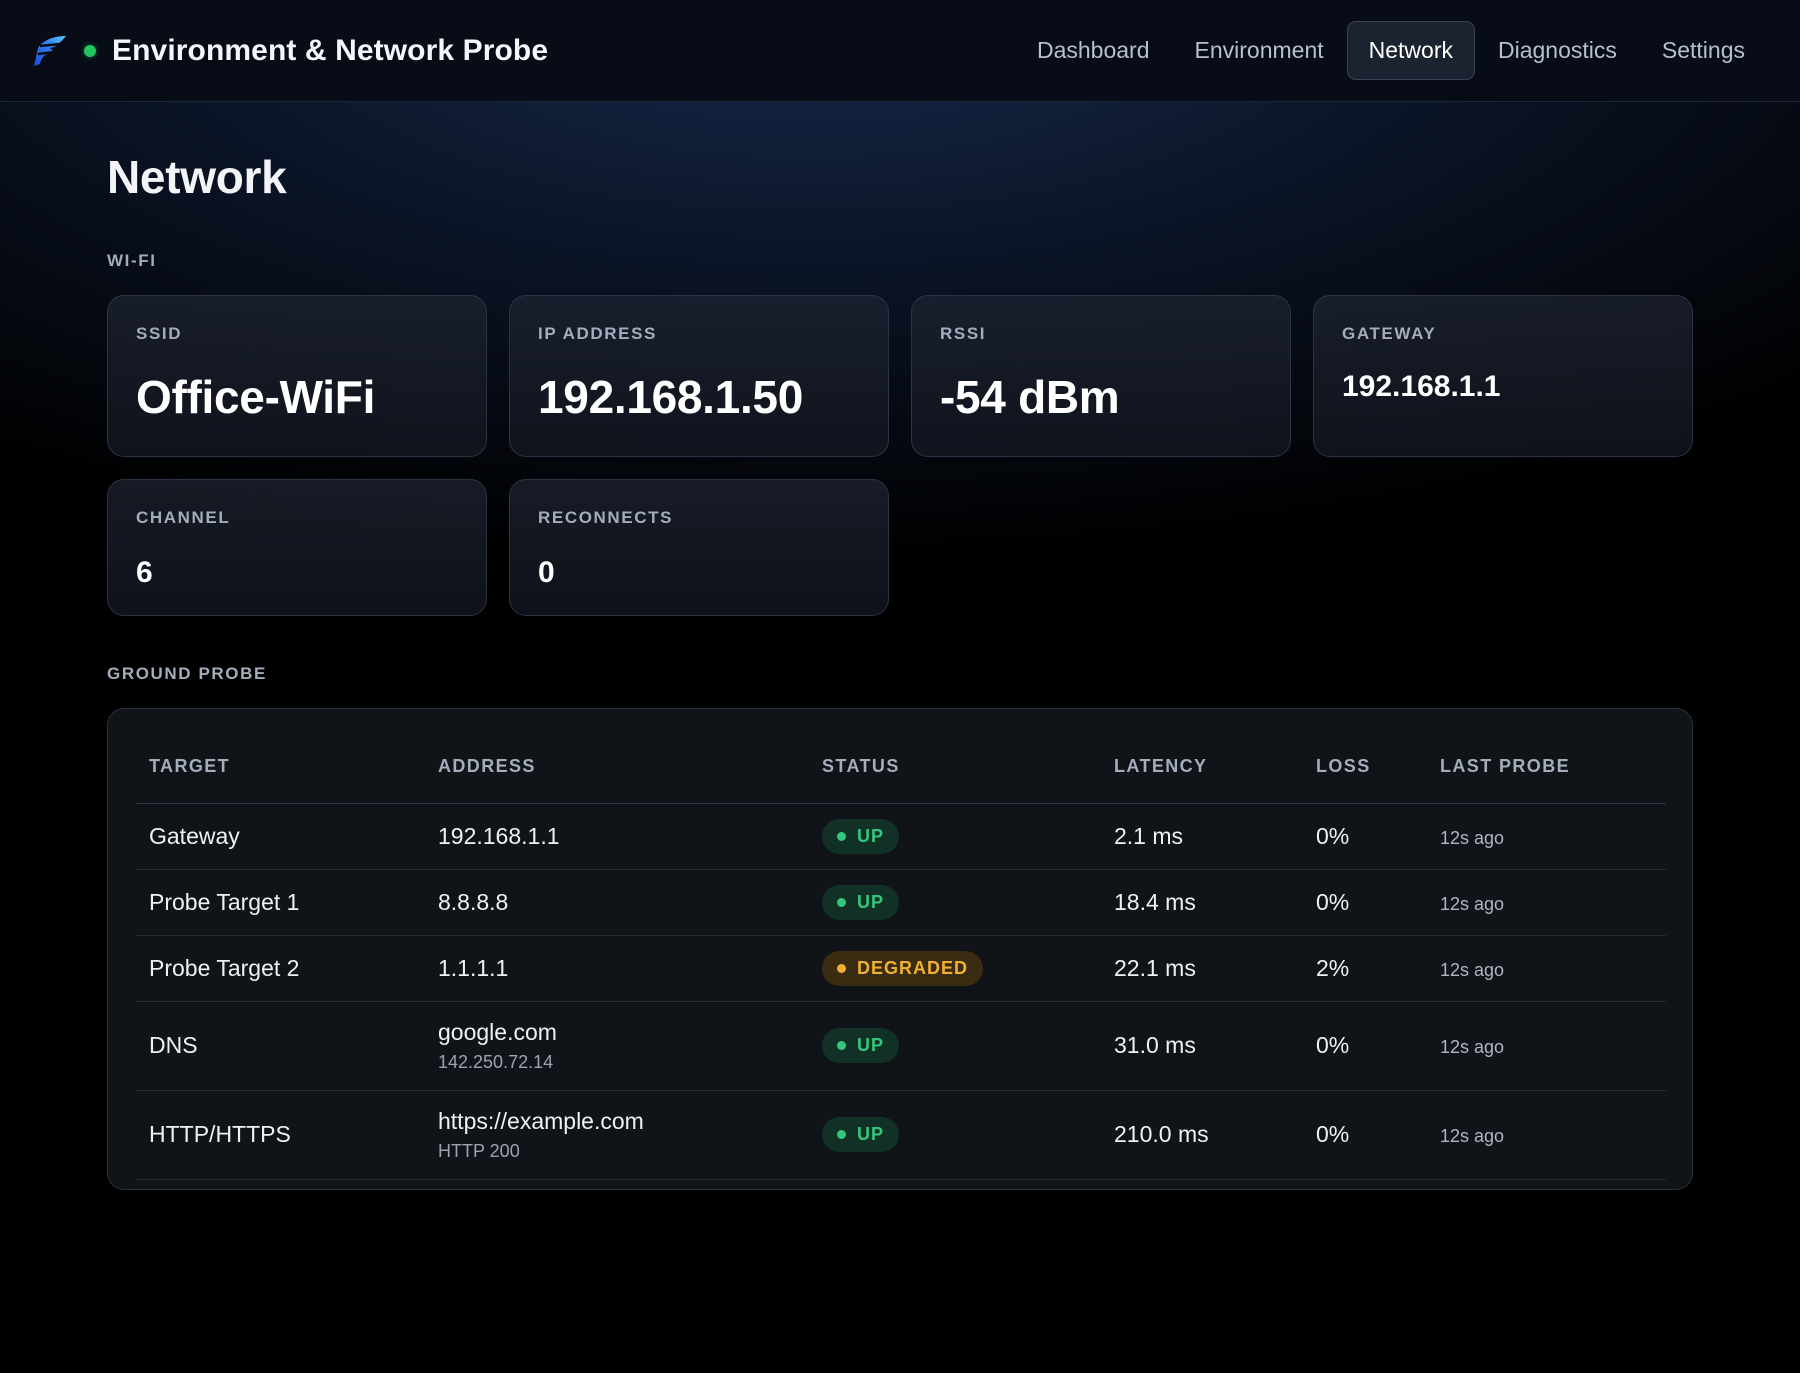 This screenshot has height=1373, width=1800. I want to click on latency-cell: 22.1 ms, so click(1202, 968).